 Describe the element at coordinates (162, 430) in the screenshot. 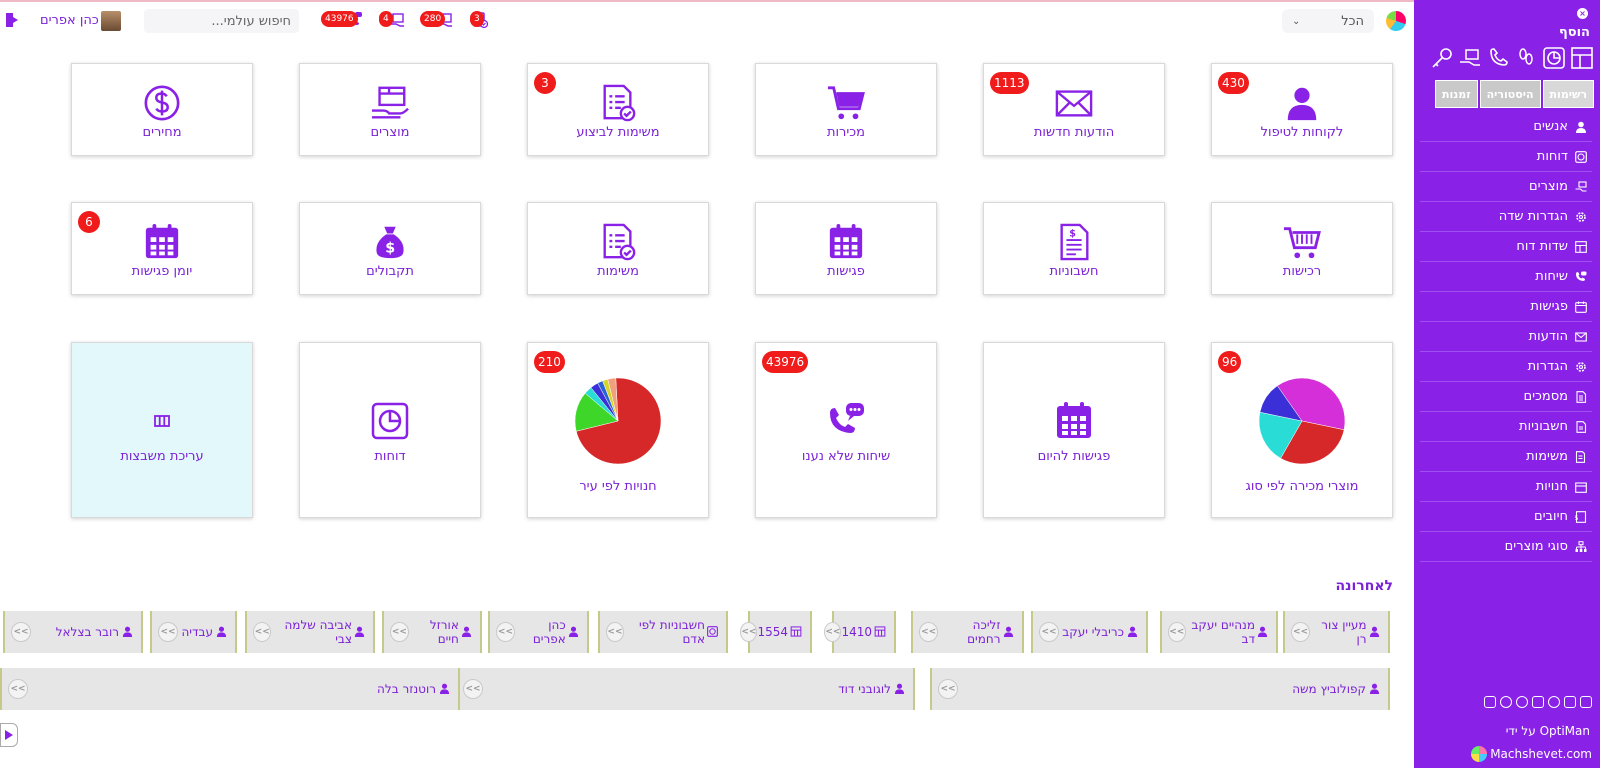

I see `tile-18: עריכת משבצות` at that location.